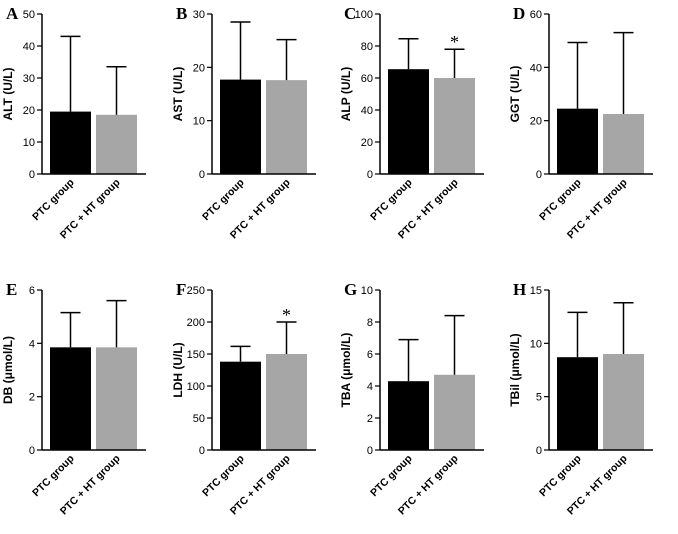 The height and width of the screenshot is (534, 678). What do you see at coordinates (196, 387) in the screenshot?
I see `panel-f-y-tick-label: 100` at bounding box center [196, 387].